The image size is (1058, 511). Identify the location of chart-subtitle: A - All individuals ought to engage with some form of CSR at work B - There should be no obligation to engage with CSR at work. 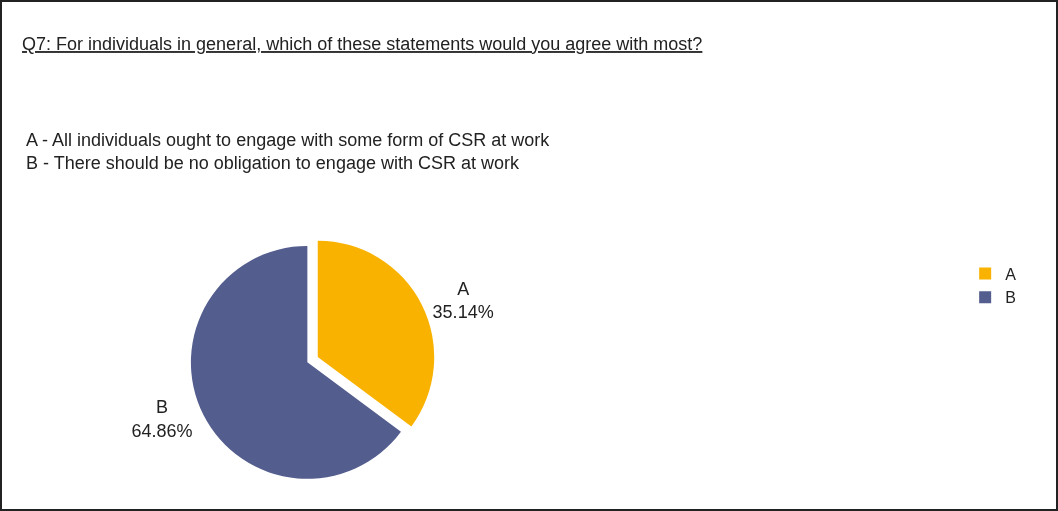
(288, 152).